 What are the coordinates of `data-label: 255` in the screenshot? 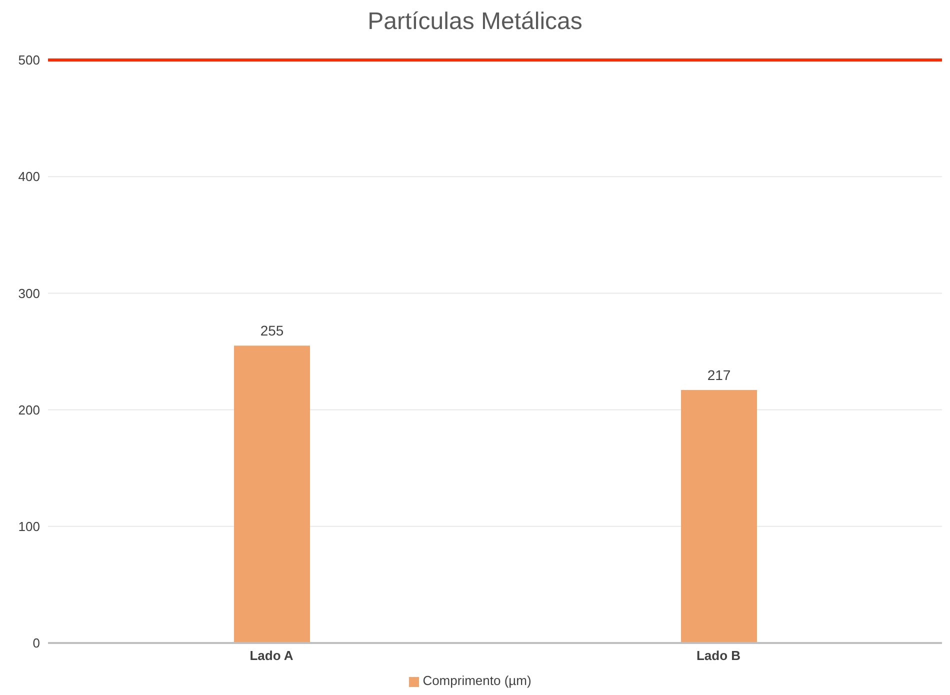 It's located at (272, 330).